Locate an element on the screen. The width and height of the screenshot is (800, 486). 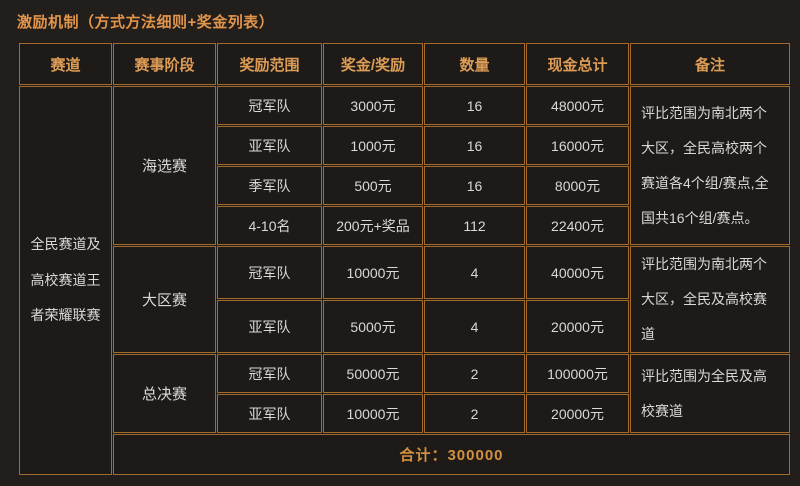
cell-stage-regional: 大区赛 is located at coordinates (164, 299).